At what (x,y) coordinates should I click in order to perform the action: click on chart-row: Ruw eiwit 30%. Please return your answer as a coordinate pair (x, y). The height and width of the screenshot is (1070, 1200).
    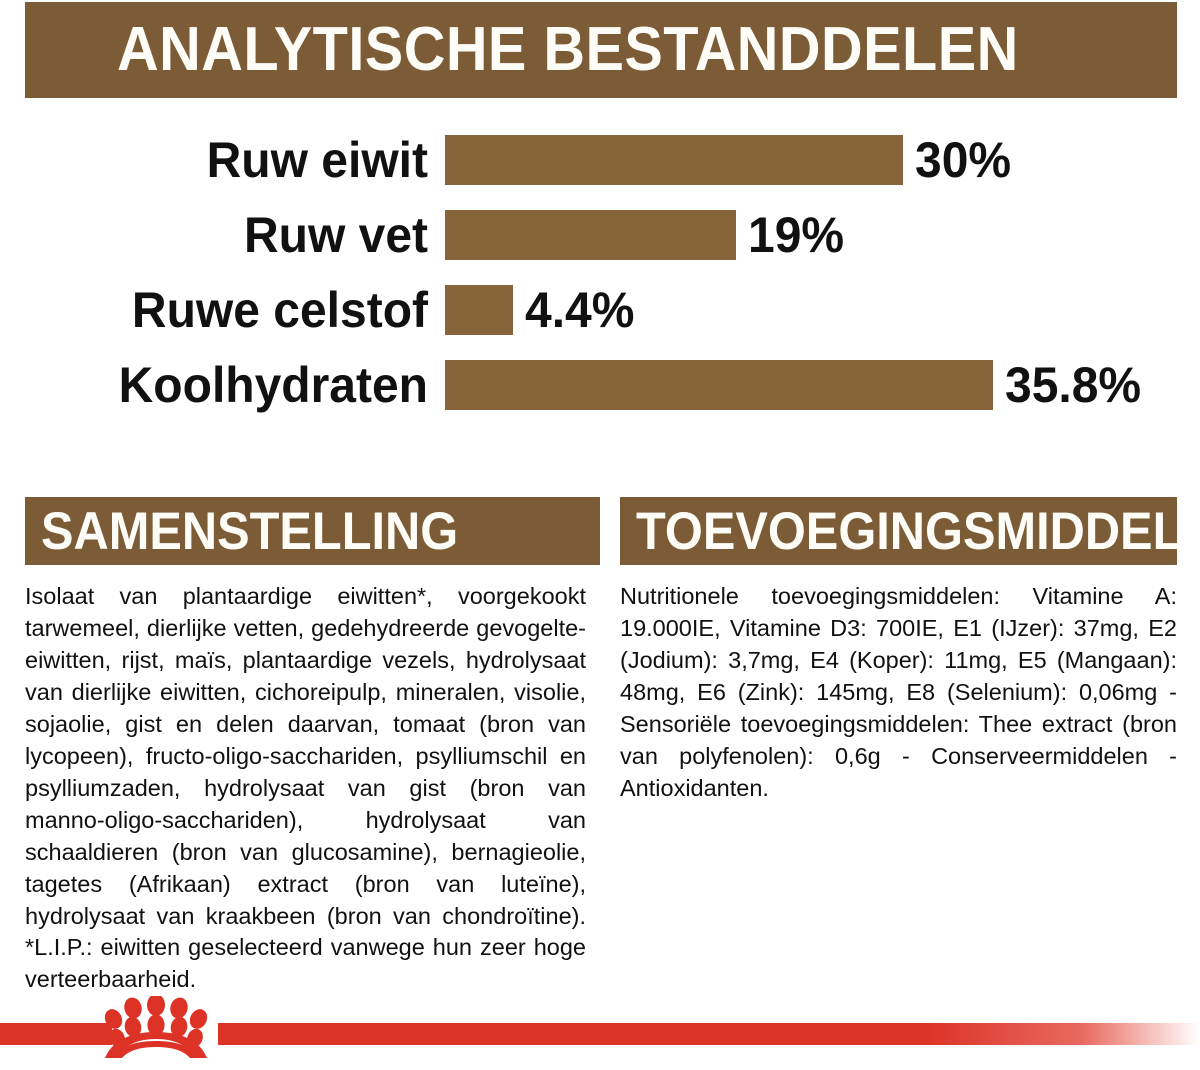
    Looking at the image, I should click on (600, 159).